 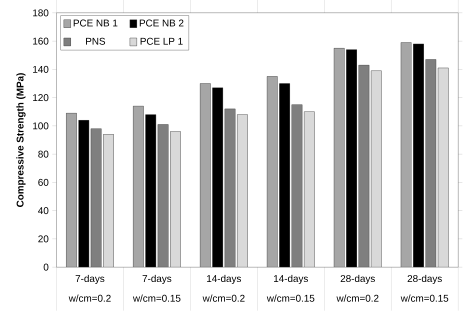 I want to click on x-tick-label: 7-days w/cm=0.2, so click(x=89, y=288).